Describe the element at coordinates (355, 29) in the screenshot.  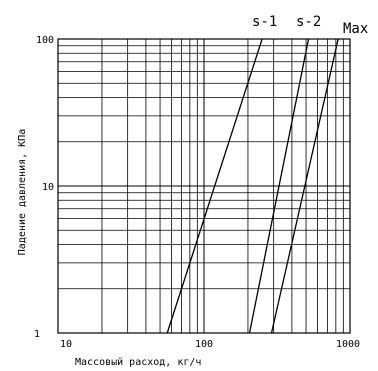
I see `series-label-max: Max` at that location.